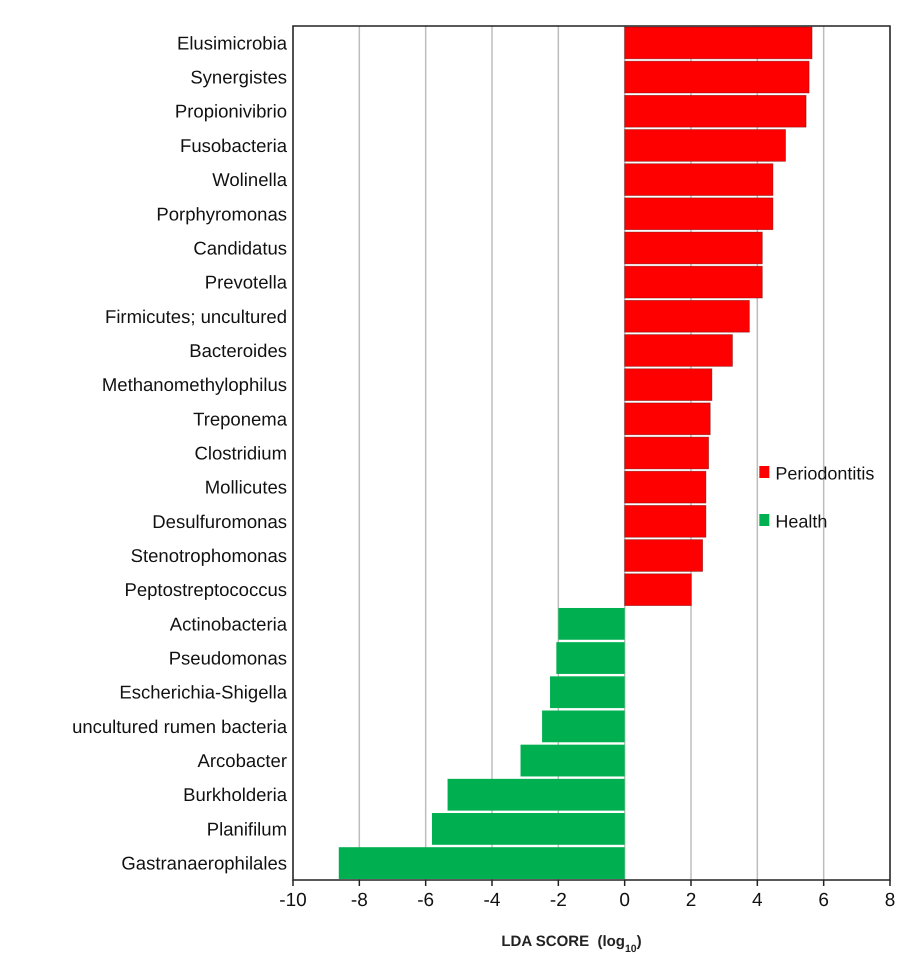 The image size is (906, 962). I want to click on y-tick-label: Actinobacteria, so click(229, 623).